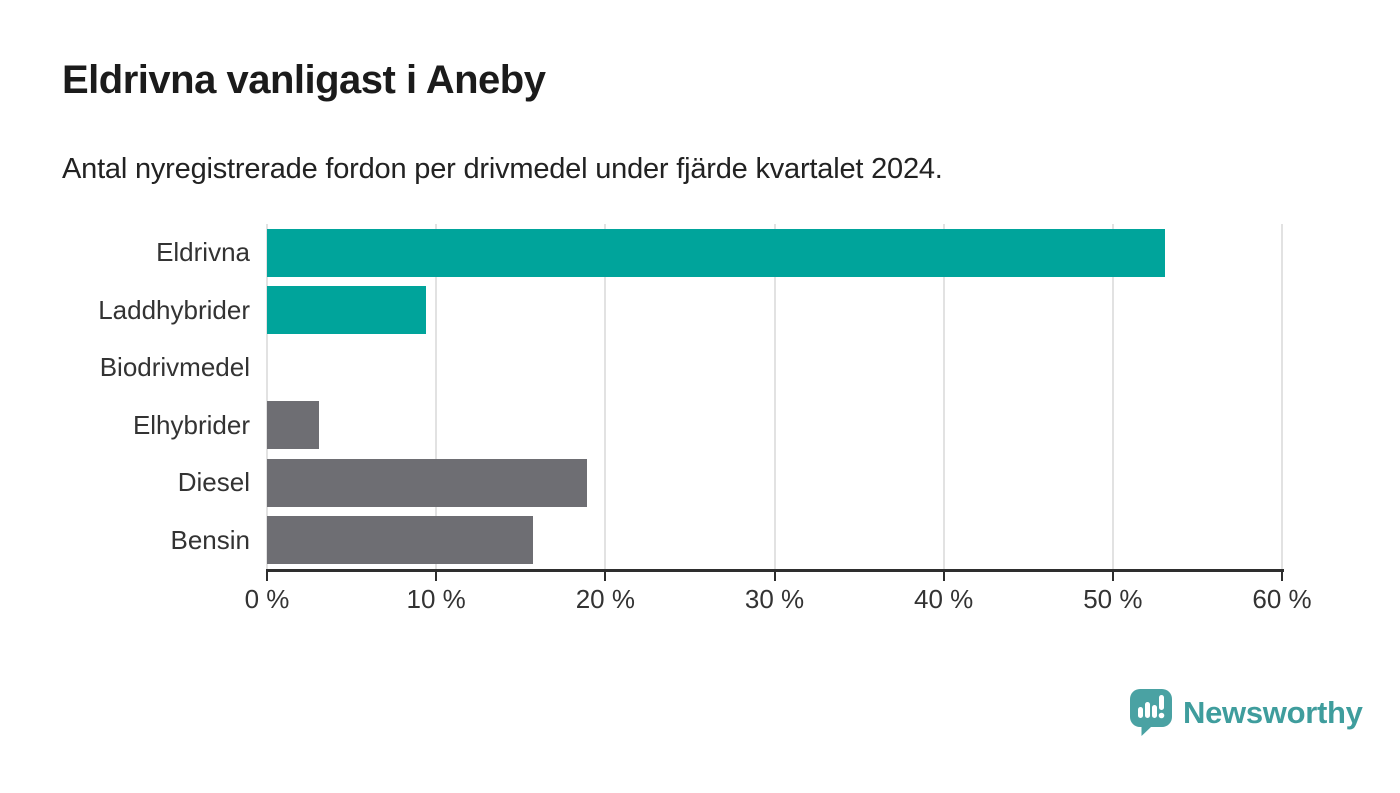 The image size is (1400, 793). Describe the element at coordinates (174, 367) in the screenshot. I see `y-axis-label-biodrivmedel: Biodrivmedel` at that location.